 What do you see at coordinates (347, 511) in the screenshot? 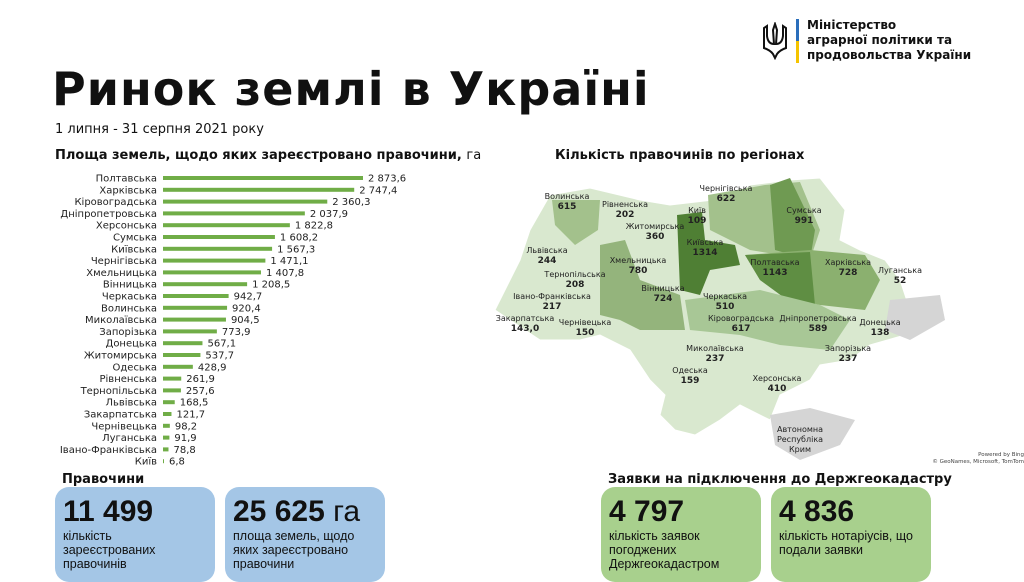
I see `deals-area-unit: га` at bounding box center [347, 511].